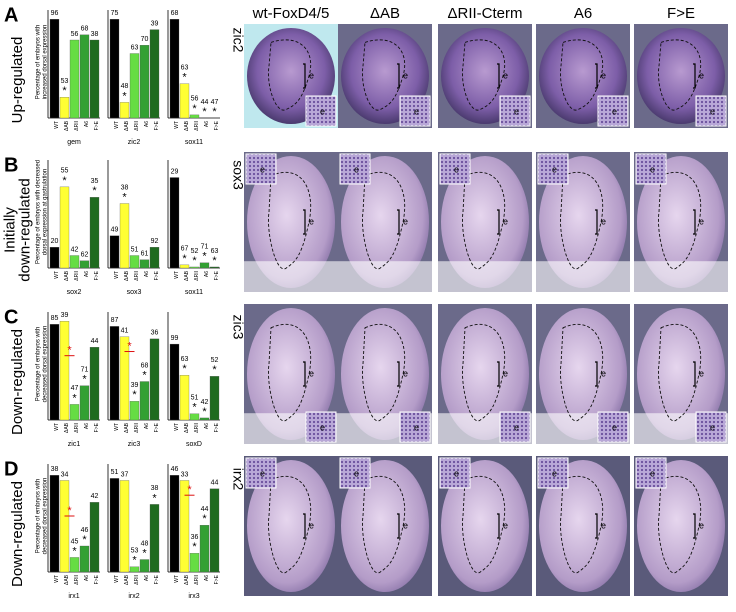 Image resolution: width=736 pixels, height=612 pixels. What do you see at coordinates (74, 292) in the screenshot?
I see `gene-label: sox2` at bounding box center [74, 292].